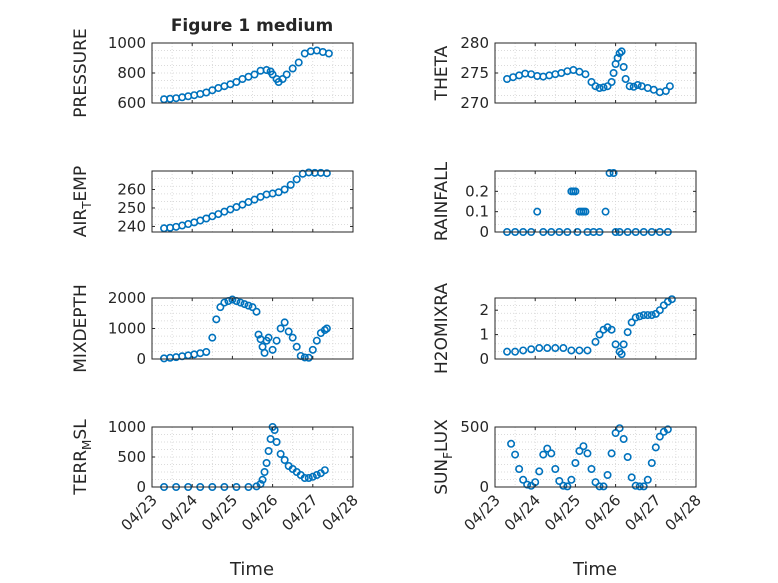 Image resolution: width=778 pixels, height=583 pixels. What do you see at coordinates (212, 73) in the screenshot?
I see `pressure-panel: 600 800 1000 PRESSURE` at bounding box center [212, 73].